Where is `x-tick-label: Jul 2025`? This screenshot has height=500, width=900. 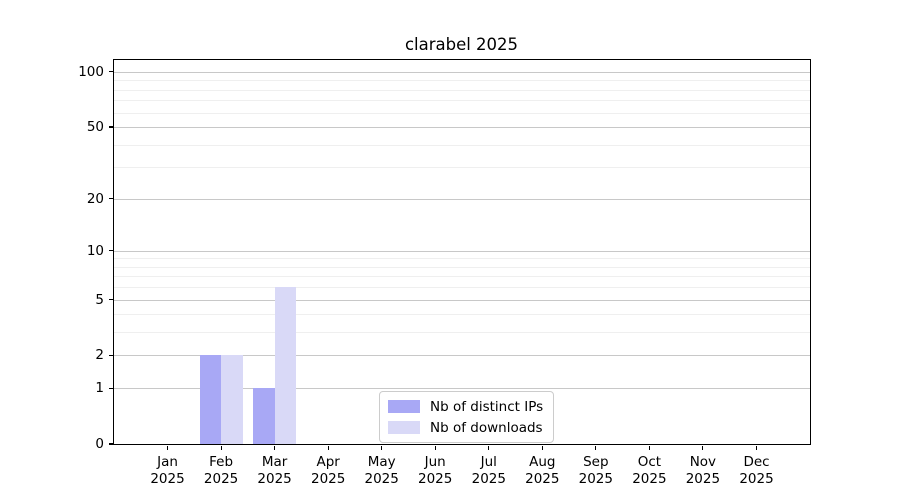
x-tick-label: Jul 2025 is located at coordinates (488, 470).